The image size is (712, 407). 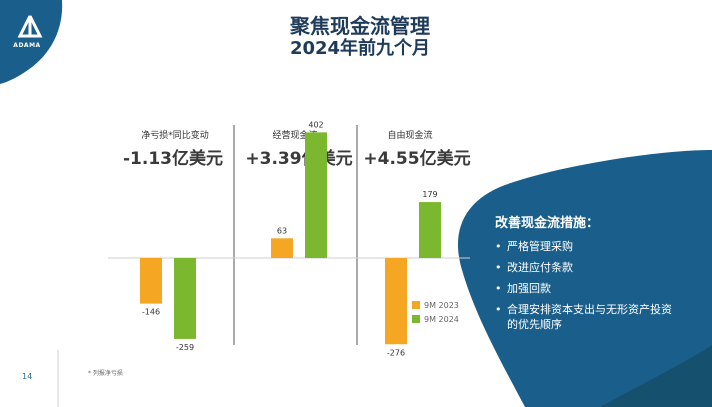 I want to click on title-line-2: 2024年前九个月, so click(x=360, y=48).